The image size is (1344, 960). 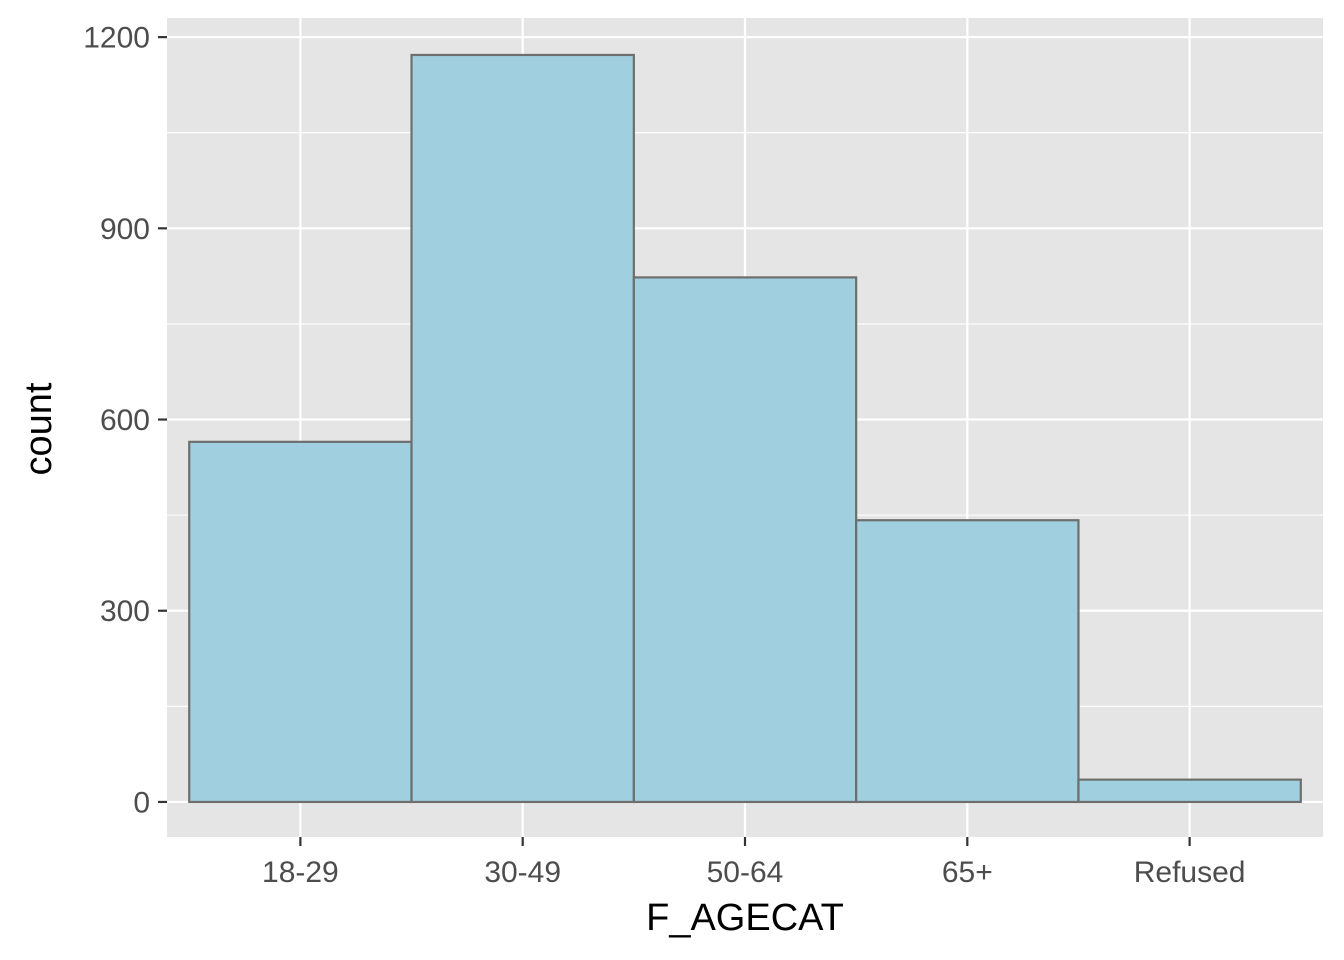 What do you see at coordinates (967, 872) in the screenshot?
I see `x-tick-label: 65+` at bounding box center [967, 872].